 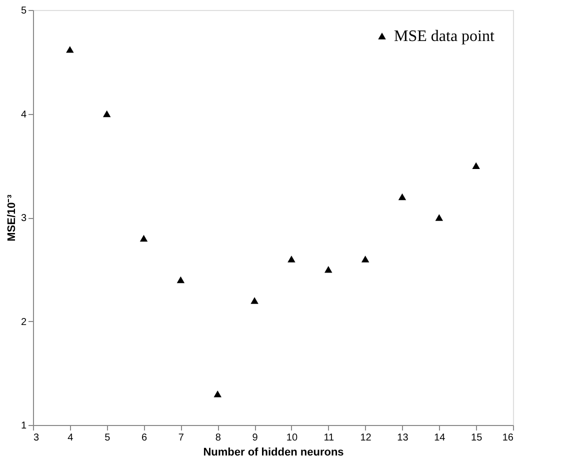 What do you see at coordinates (440, 438) in the screenshot?
I see `x-tick-label: 14` at bounding box center [440, 438].